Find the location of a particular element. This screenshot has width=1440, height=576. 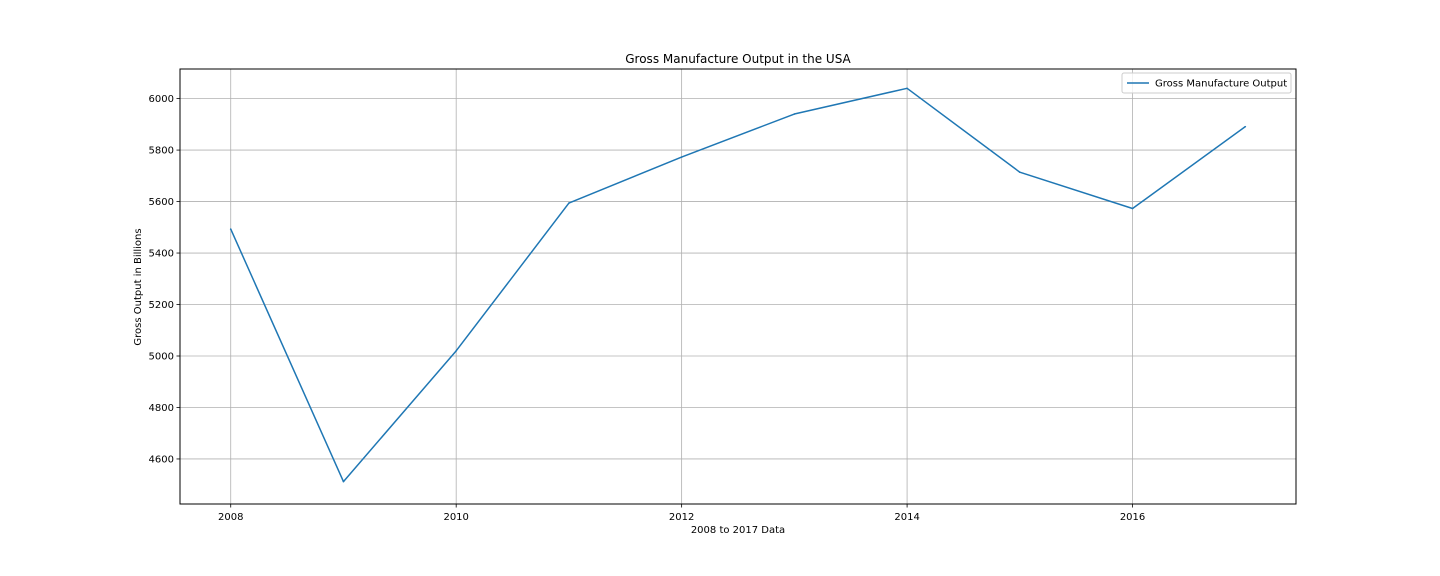

legend-box is located at coordinates (1206, 83).